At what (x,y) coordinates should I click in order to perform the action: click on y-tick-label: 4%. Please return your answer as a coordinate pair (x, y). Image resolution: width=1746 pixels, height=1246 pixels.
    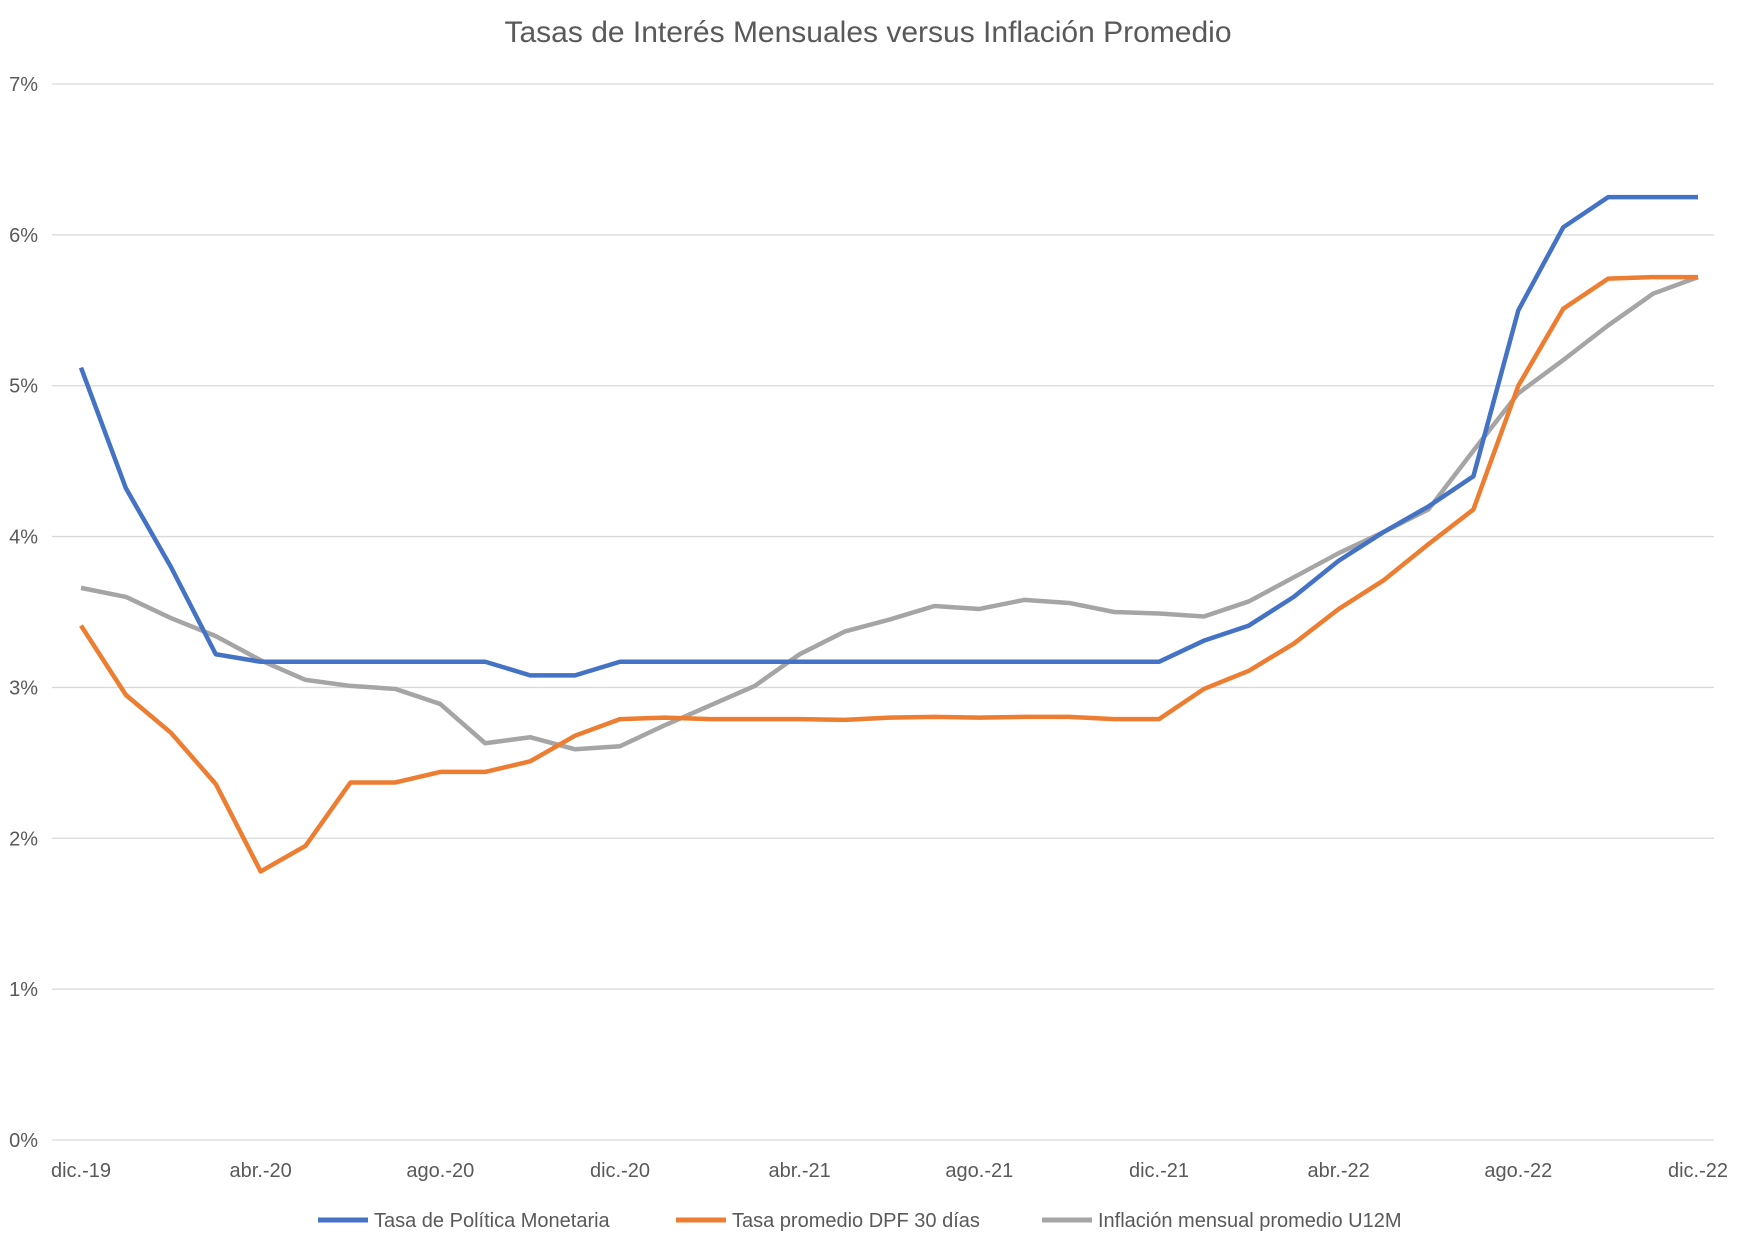
    Looking at the image, I should click on (23, 538).